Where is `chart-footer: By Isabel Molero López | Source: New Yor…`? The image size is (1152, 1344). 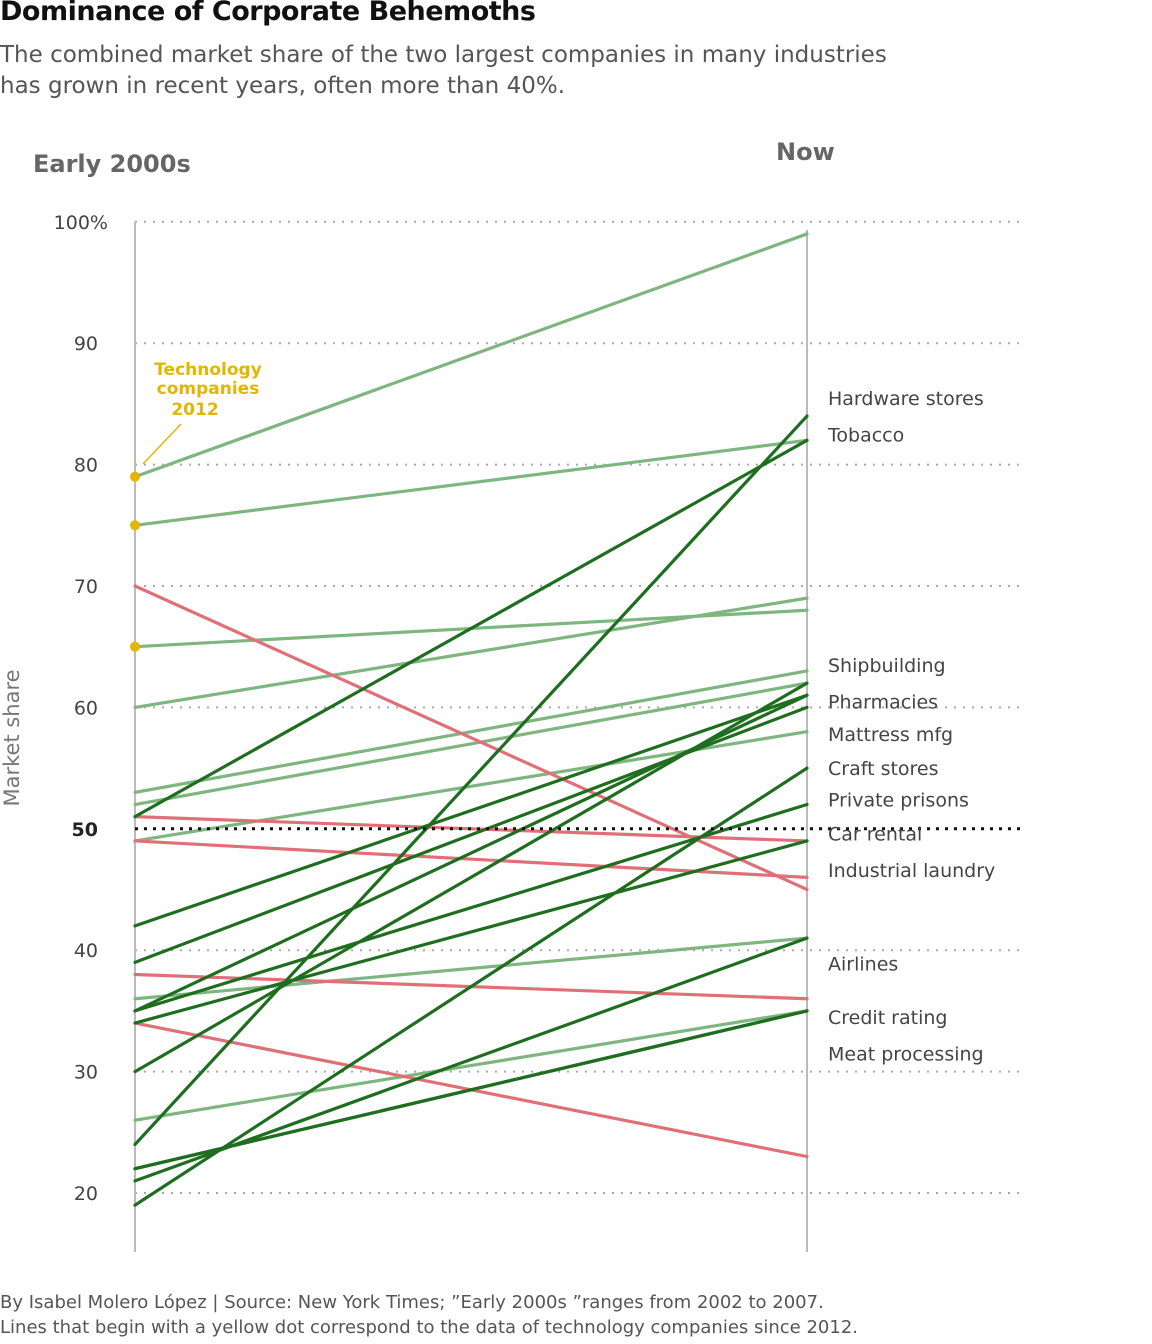 chart-footer: By Isabel Molero López | Source: New Yor… is located at coordinates (575, 1315).